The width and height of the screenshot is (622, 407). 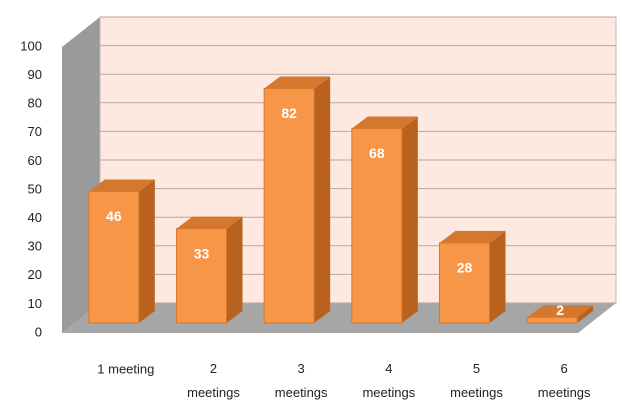 I want to click on x-tick-label: 5 meetings, so click(x=476, y=380).